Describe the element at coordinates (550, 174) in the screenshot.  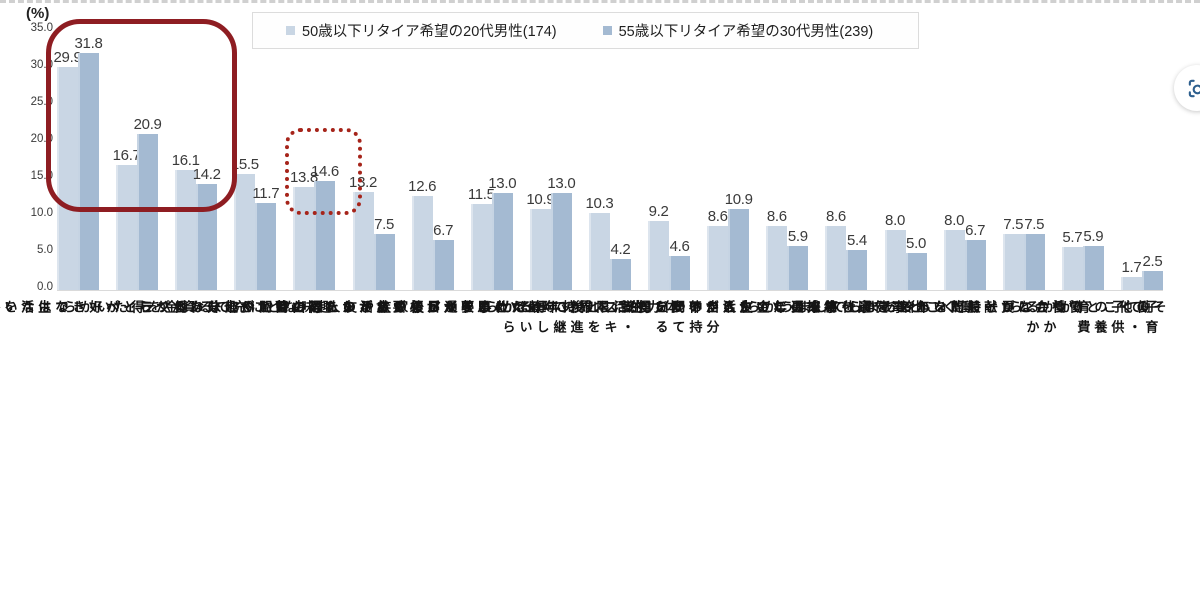
I see `bar-group: 10.9 13.0 体力的に限界の年齢だと 思うから` at that location.